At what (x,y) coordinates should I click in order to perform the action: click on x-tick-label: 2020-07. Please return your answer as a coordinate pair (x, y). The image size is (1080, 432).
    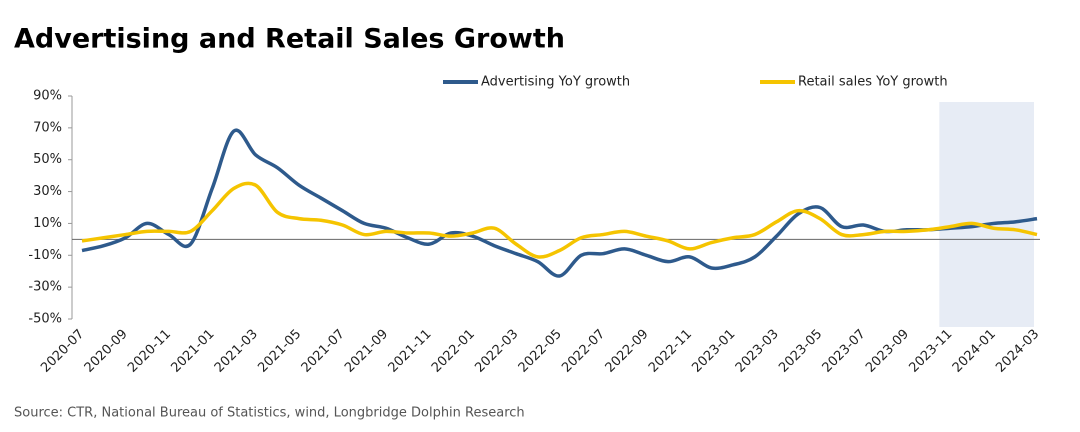
    Looking at the image, I should click on (62, 351).